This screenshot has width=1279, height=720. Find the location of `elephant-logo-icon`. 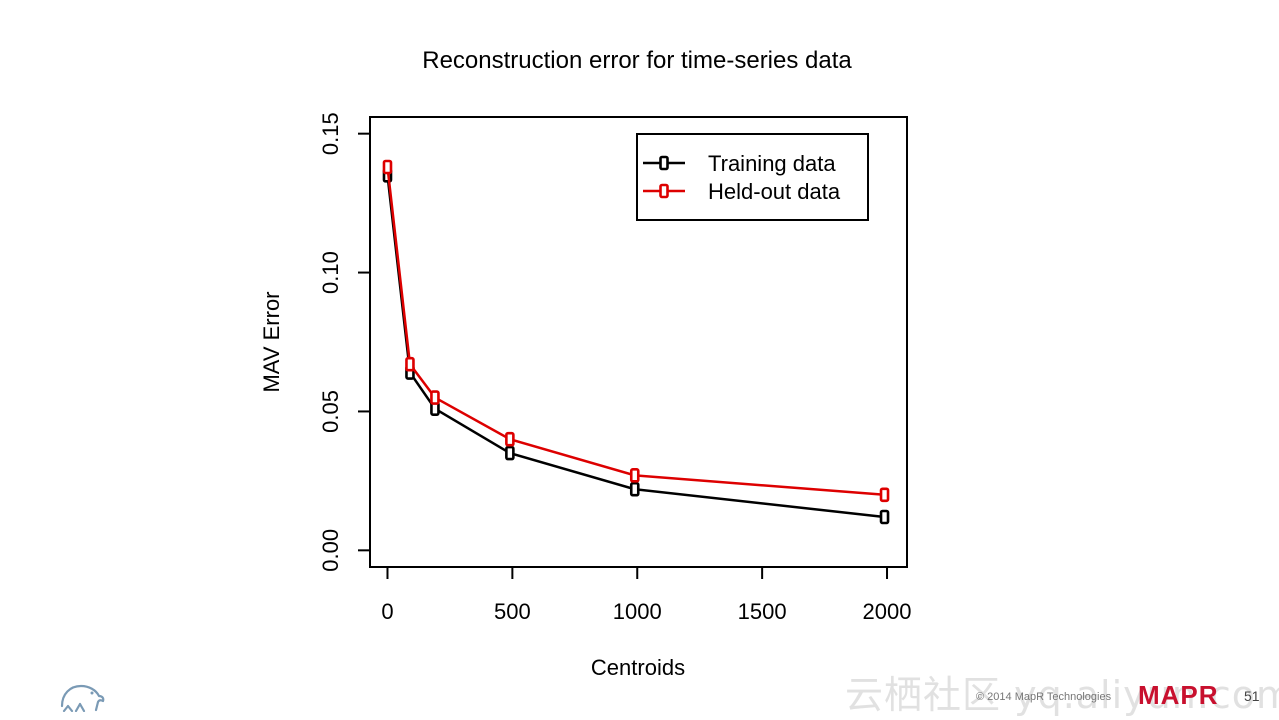

elephant-logo-icon is located at coordinates (82, 698).